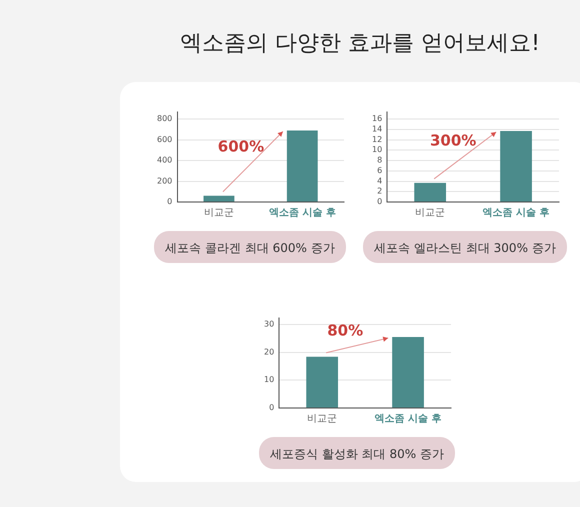 The height and width of the screenshot is (507, 580). What do you see at coordinates (164, 160) in the screenshot?
I see `y-tick-label: 400` at bounding box center [164, 160].